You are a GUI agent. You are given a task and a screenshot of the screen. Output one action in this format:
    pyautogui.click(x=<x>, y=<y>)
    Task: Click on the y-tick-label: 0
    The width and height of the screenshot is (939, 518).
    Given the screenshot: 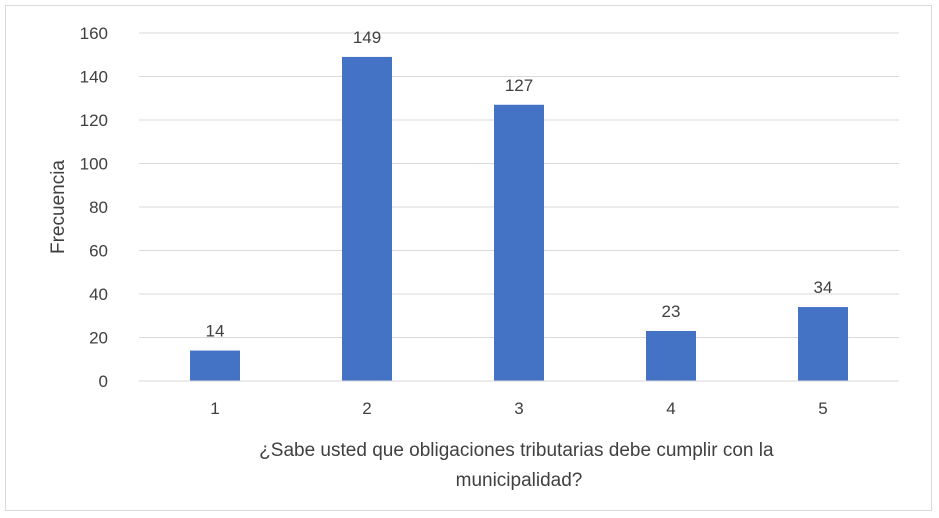 What is the action you would take?
    pyautogui.click(x=103, y=381)
    